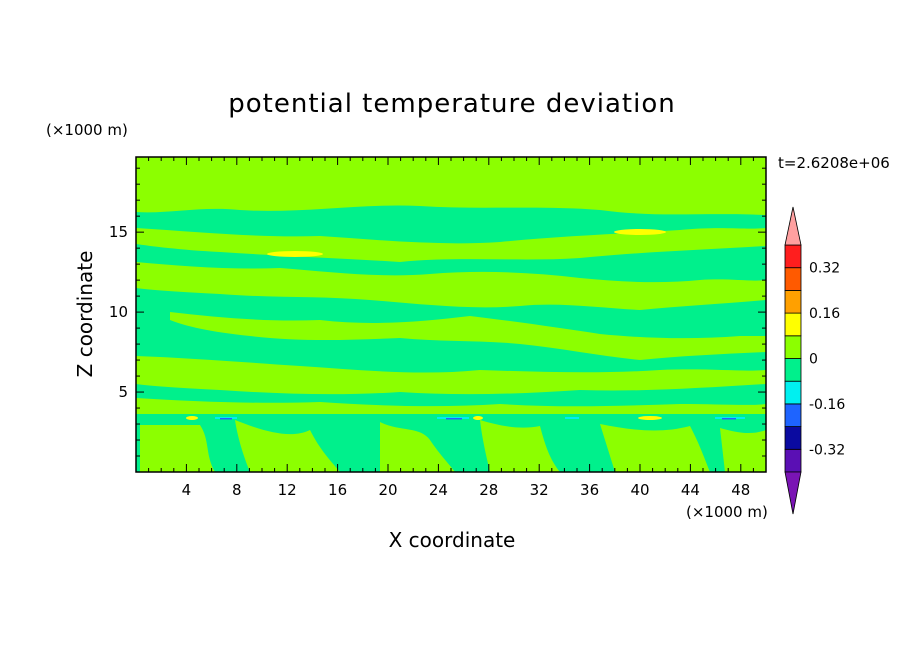 The height and width of the screenshot is (654, 904). What do you see at coordinates (337, 490) in the screenshot?
I see `x-tick-label: 16` at bounding box center [337, 490].